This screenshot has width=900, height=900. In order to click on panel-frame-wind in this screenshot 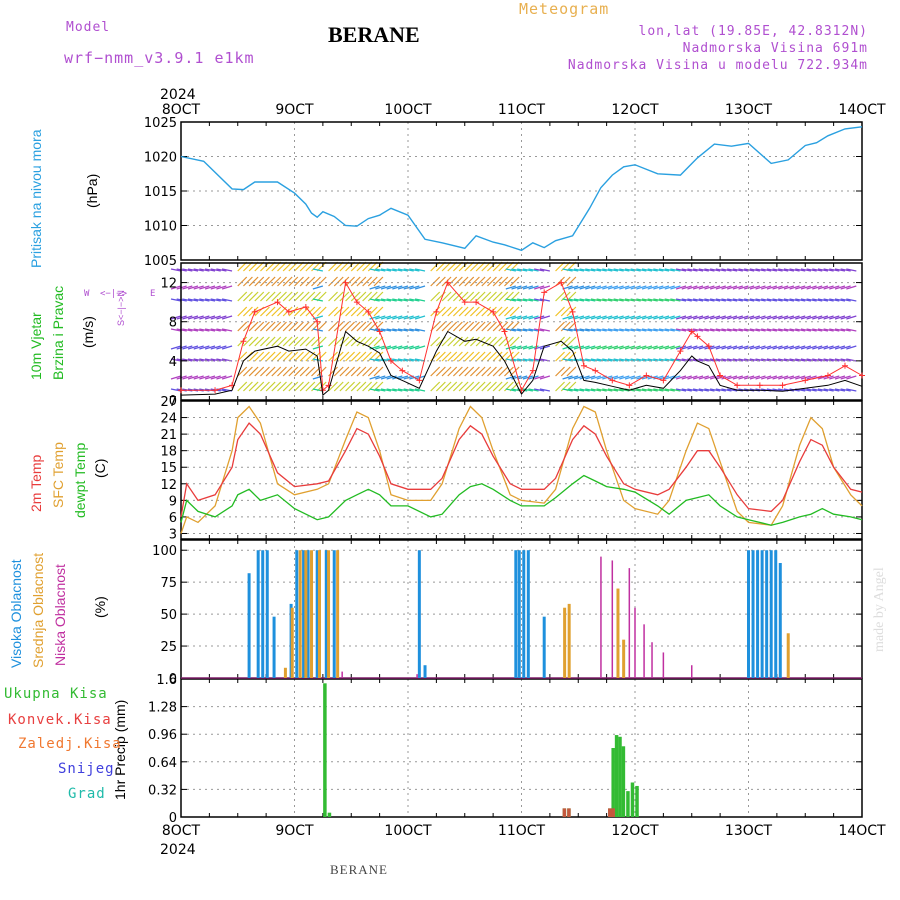, I will do `click(521, 331)`.